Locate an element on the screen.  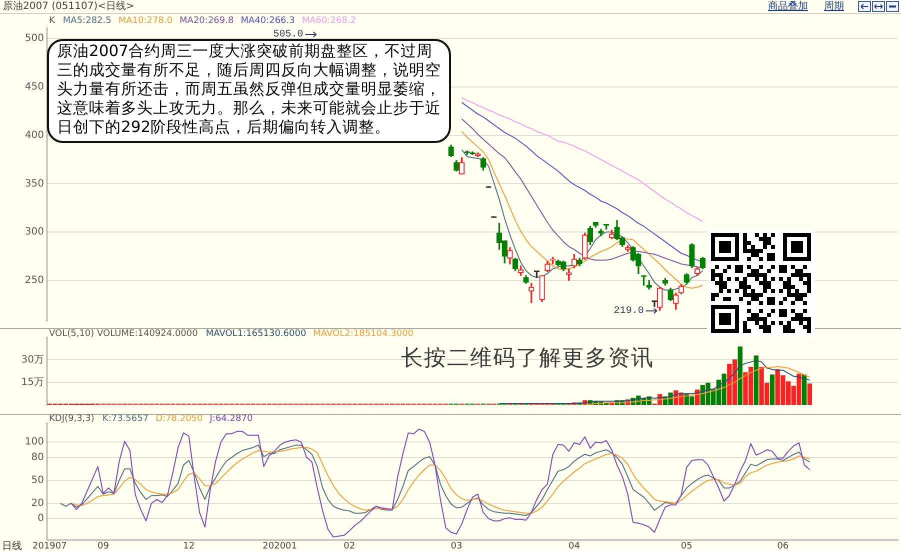
y-tick-label: 500 is located at coordinates (34, 38).